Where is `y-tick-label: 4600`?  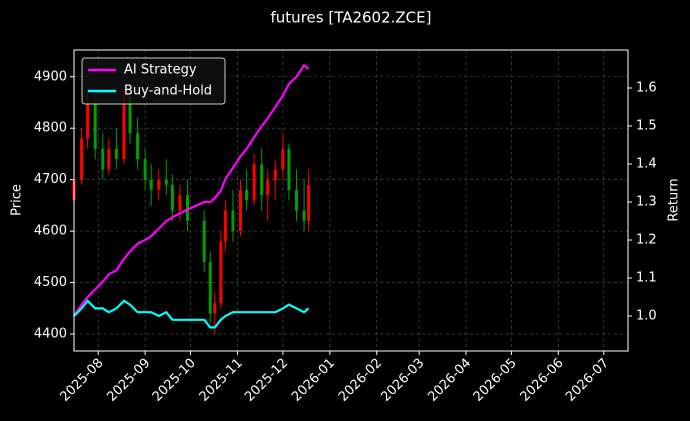 y-tick-label: 4600 is located at coordinates (50, 231).